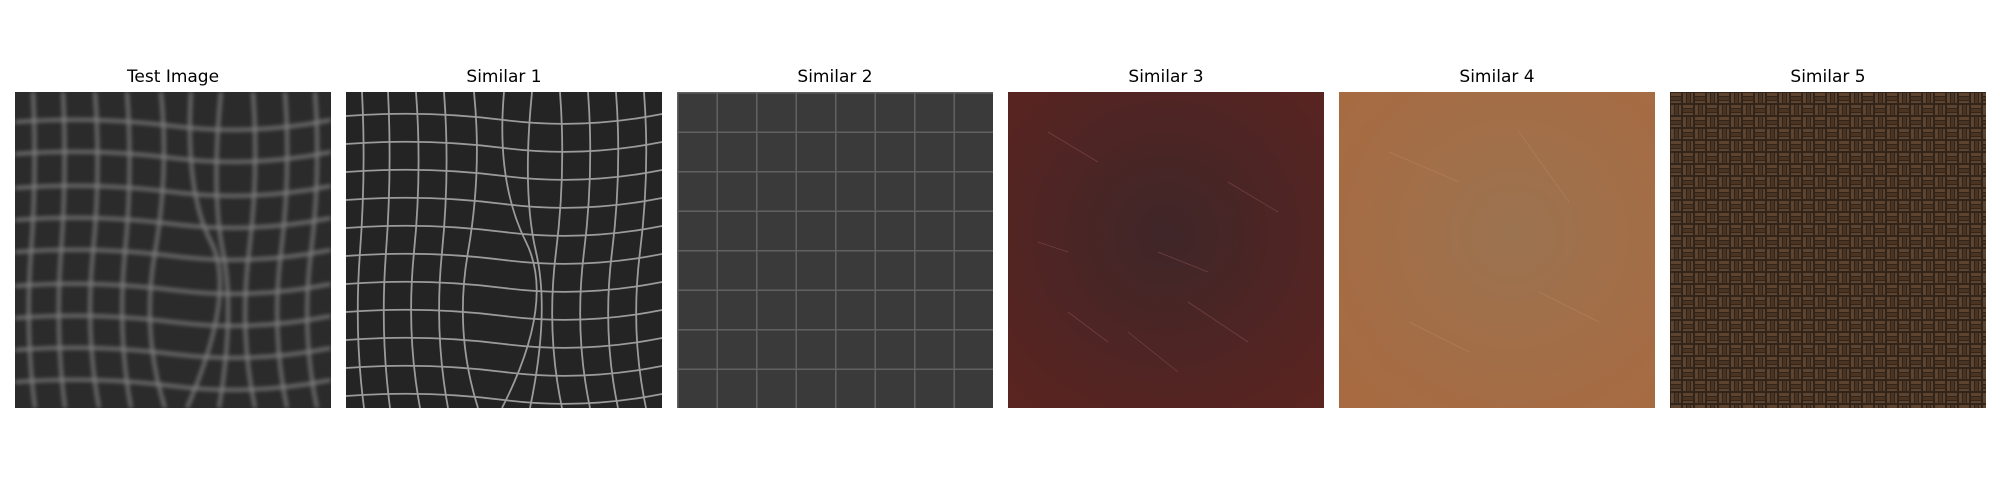 The image size is (2000, 500). I want to click on panel-similar-1: Similar 1, so click(504, 235).